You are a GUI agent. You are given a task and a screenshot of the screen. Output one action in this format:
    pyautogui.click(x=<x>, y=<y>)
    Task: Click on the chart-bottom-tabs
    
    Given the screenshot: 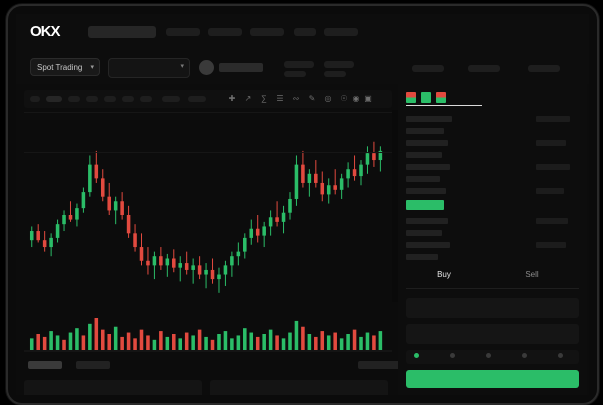 What is the action you would take?
    pyautogui.click(x=208, y=365)
    